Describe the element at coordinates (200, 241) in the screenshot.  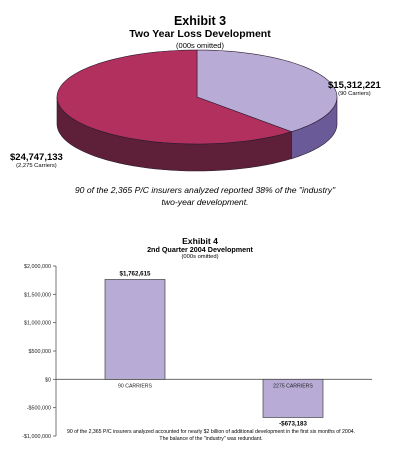
I see `exhibit4-title: Exhibit 4` at that location.